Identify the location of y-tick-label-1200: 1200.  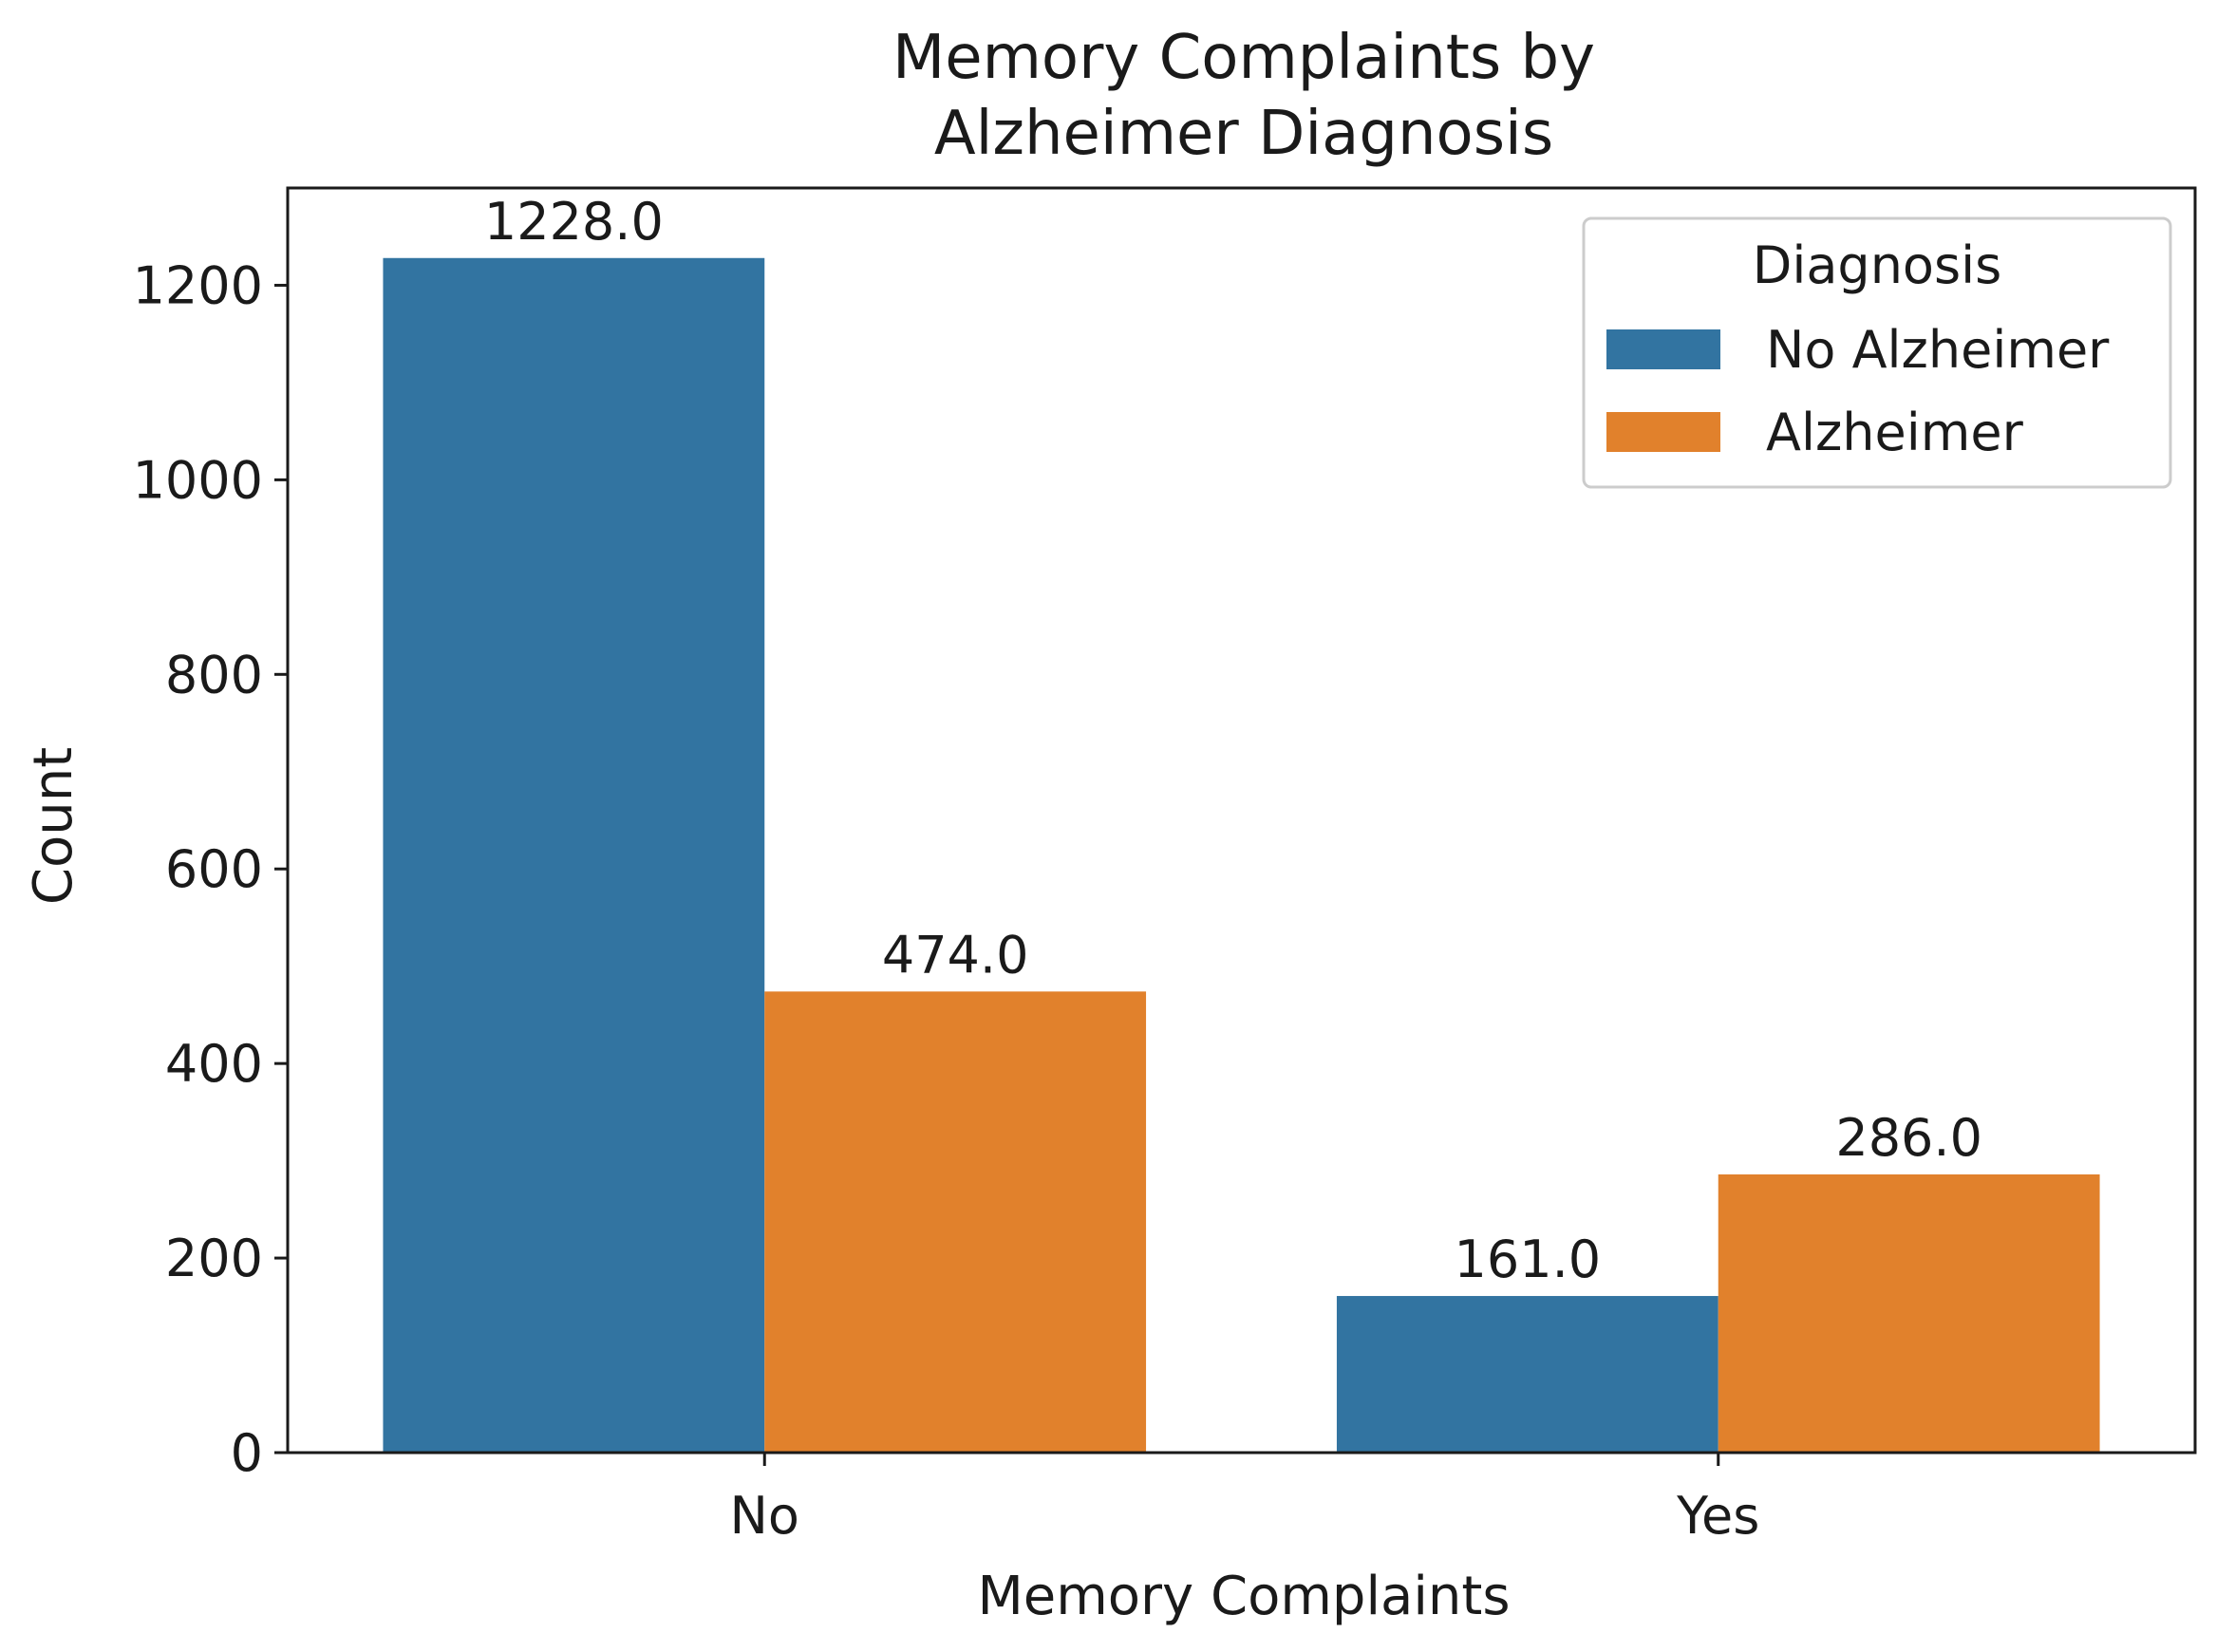
(198, 285).